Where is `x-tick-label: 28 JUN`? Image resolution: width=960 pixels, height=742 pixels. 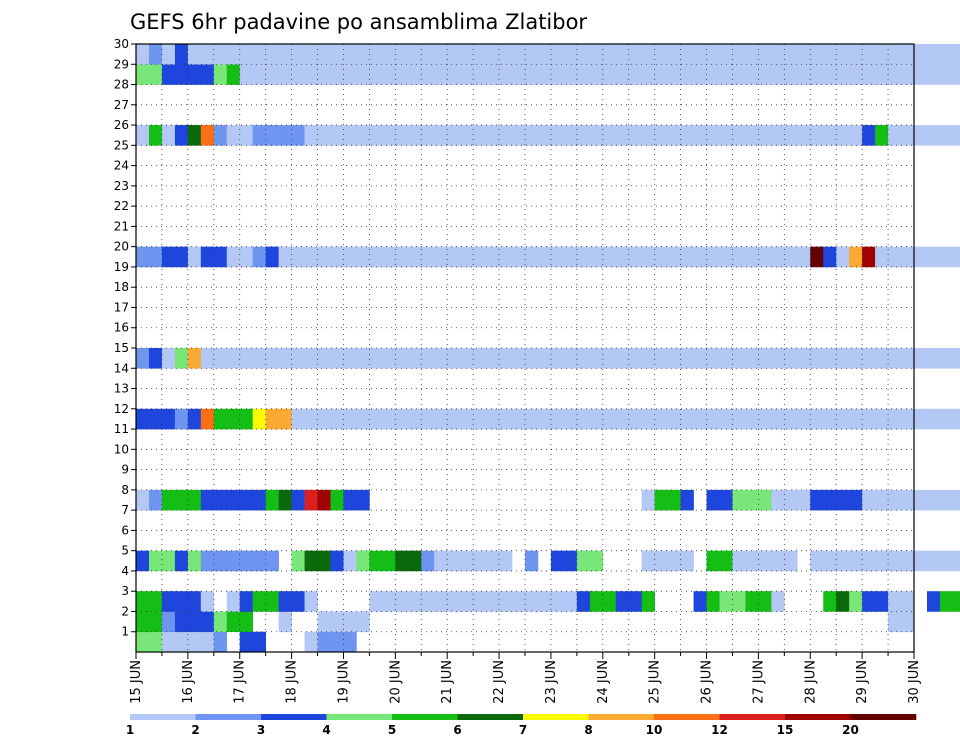
x-tick-label: 28 JUN is located at coordinates (810, 682).